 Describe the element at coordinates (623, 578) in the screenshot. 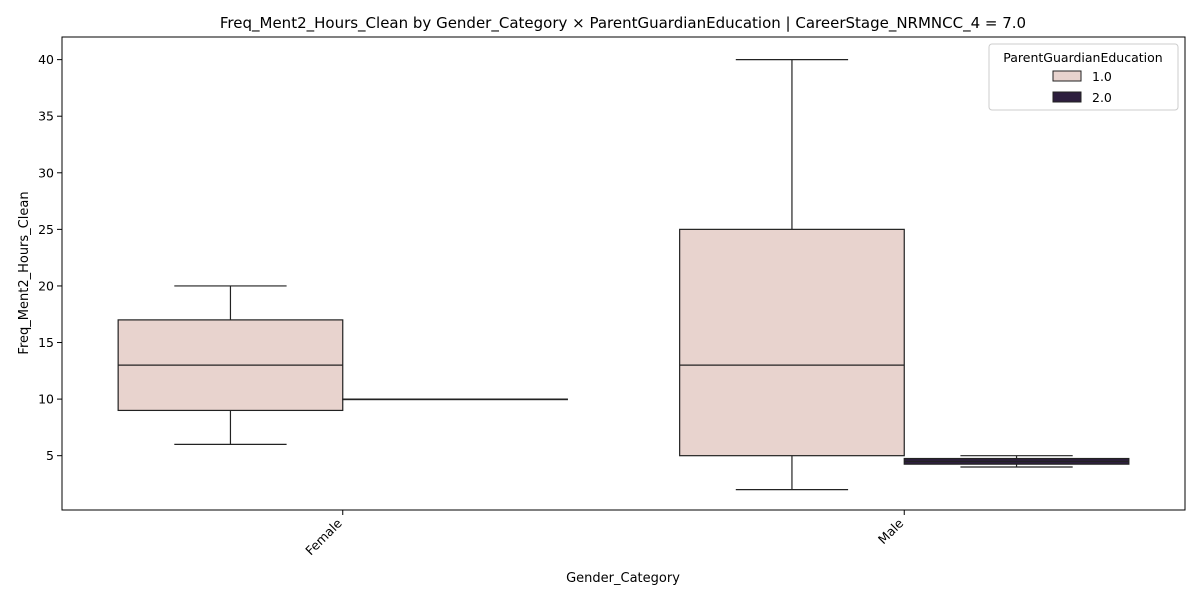

I see `x-axis-label: Gender_Category` at that location.